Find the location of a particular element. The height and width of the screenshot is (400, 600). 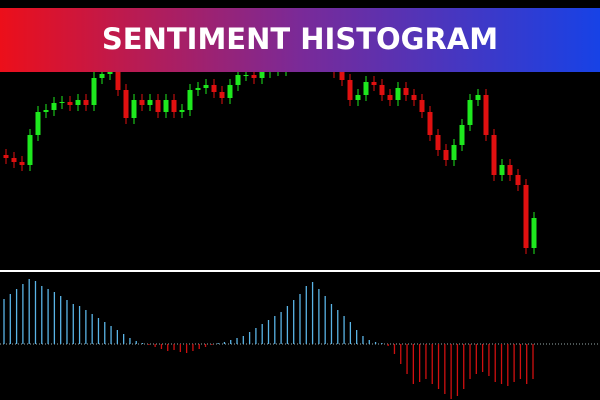

chart-title: SENTIMENT HISTOGRAM is located at coordinates (300, 39).